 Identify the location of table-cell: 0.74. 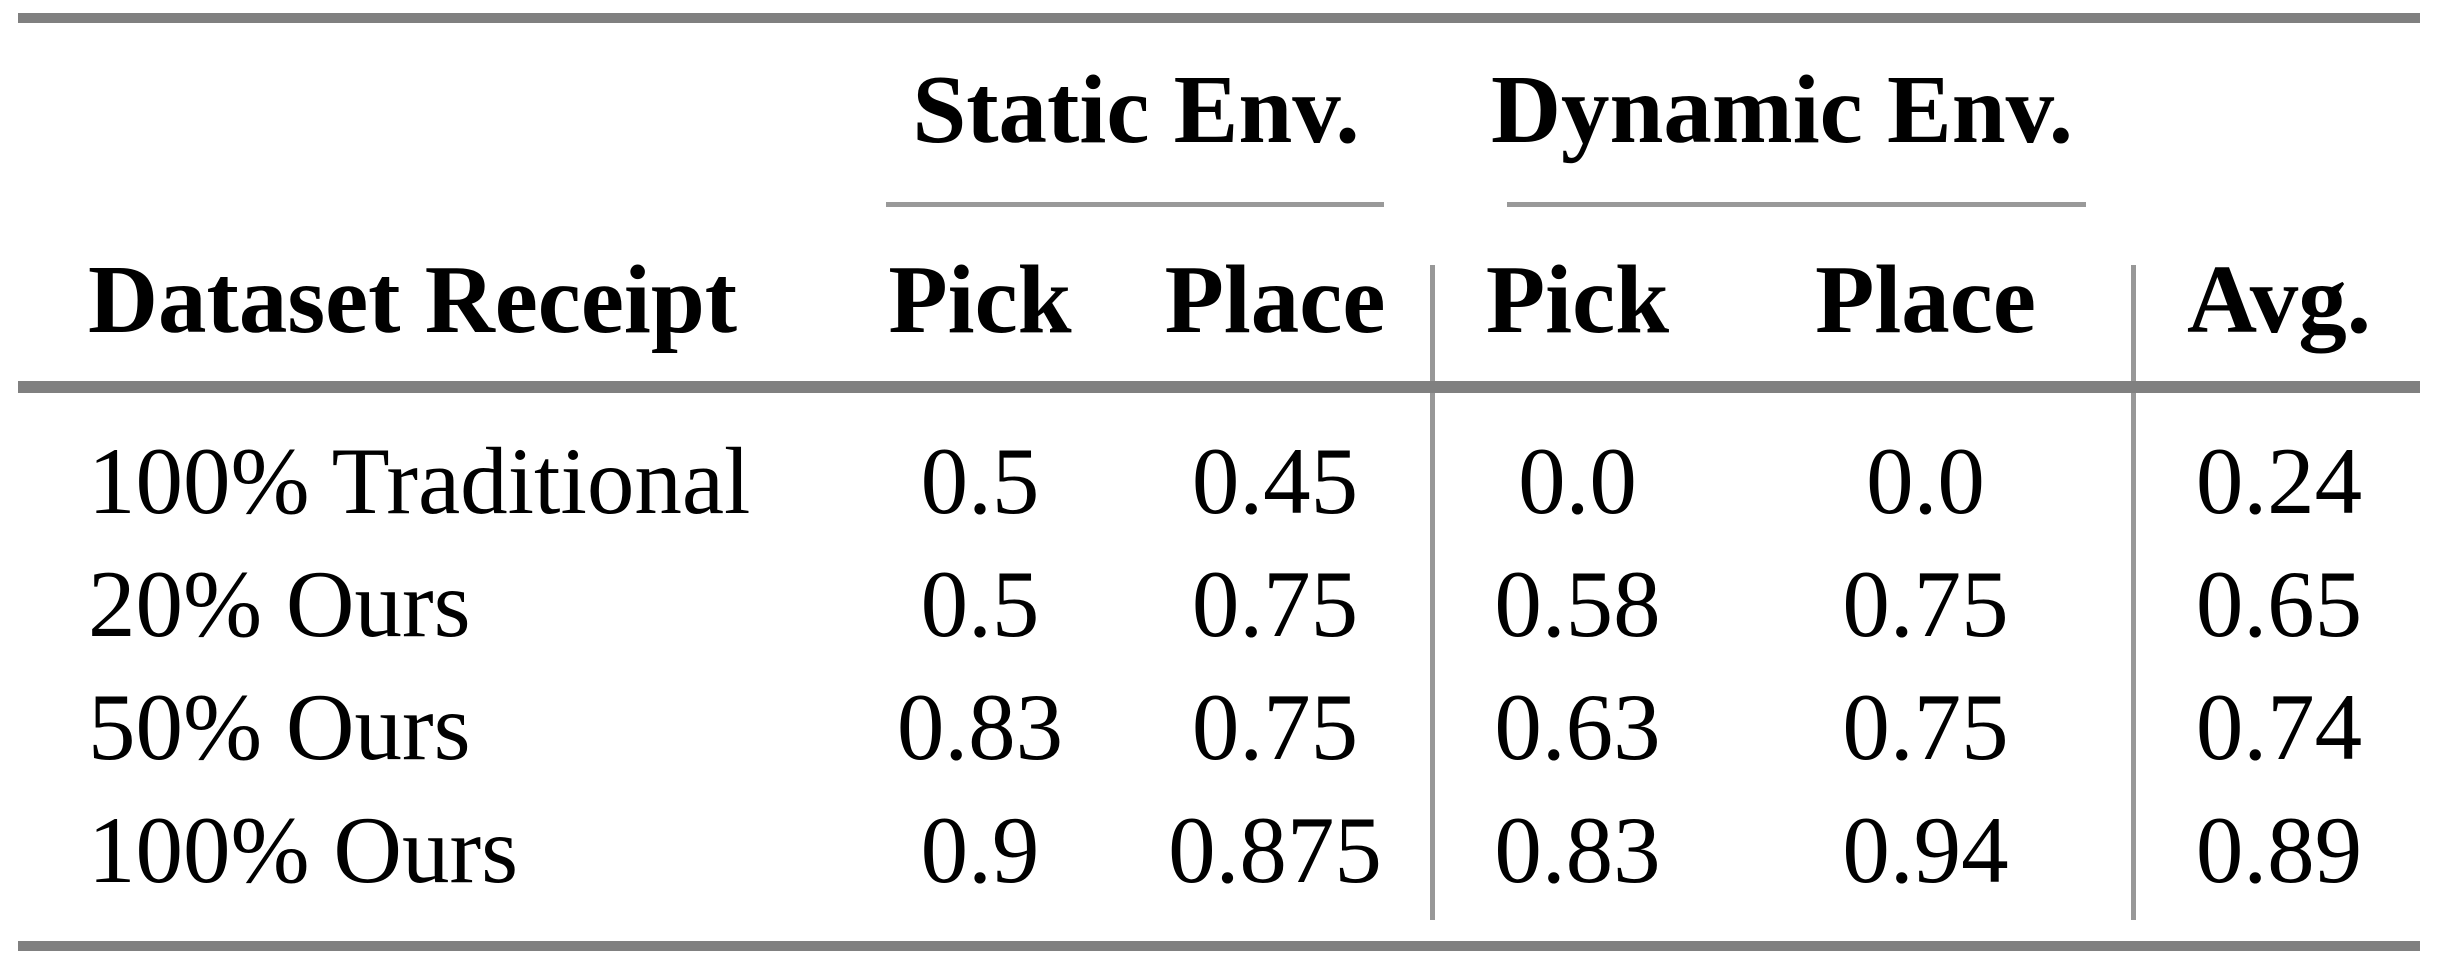
(2279, 727).